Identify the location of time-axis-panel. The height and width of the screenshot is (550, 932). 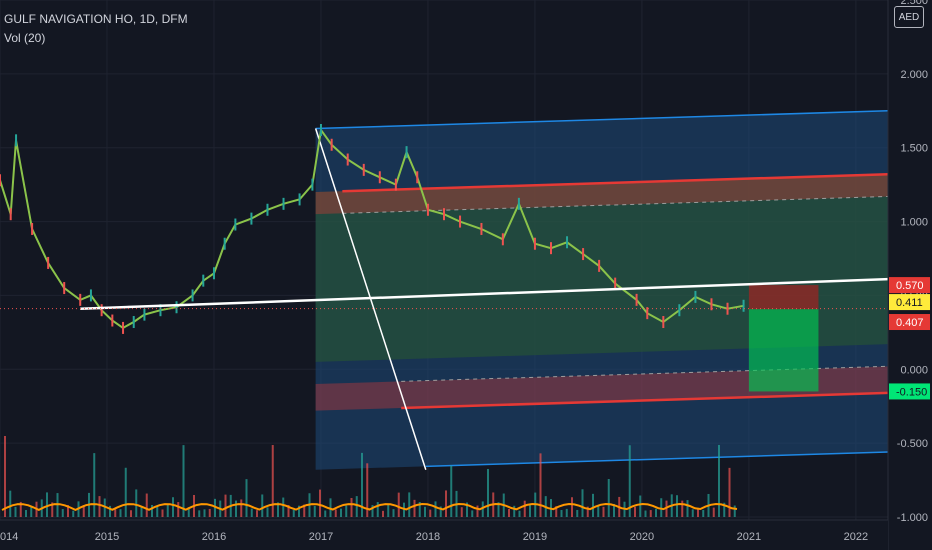
(444, 535).